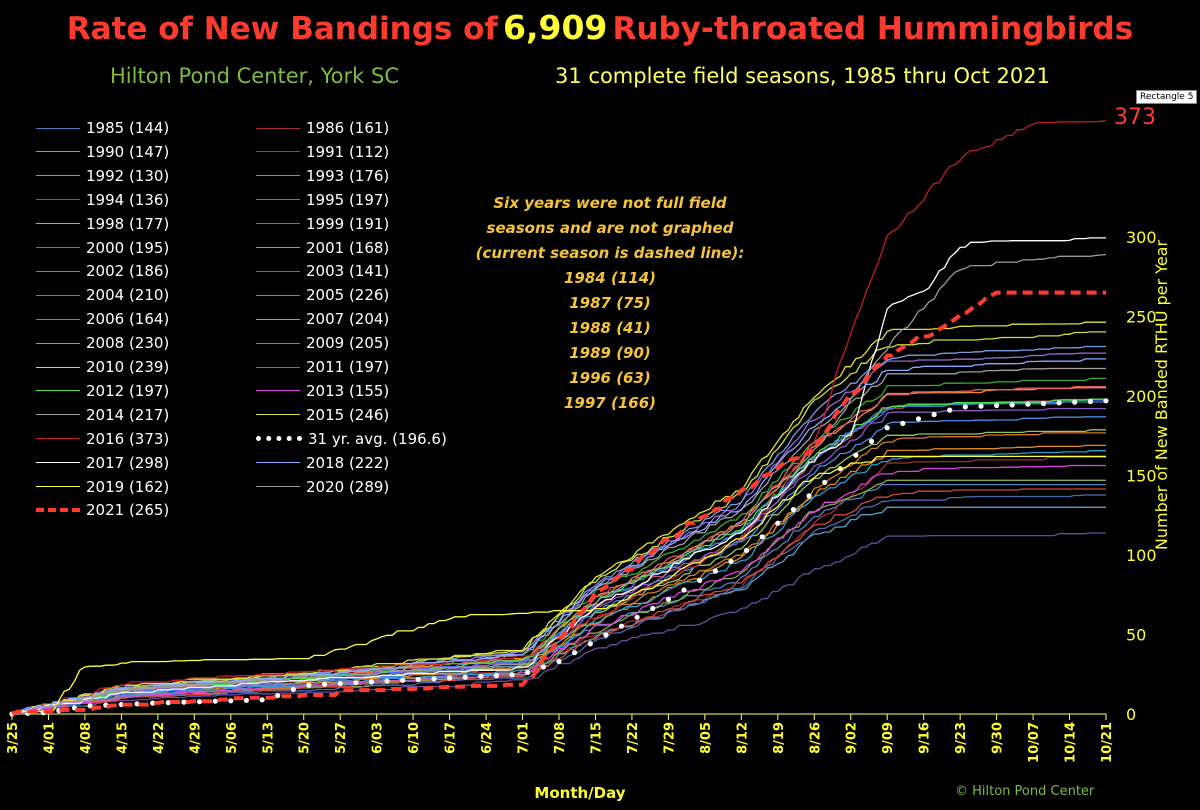 This screenshot has width=1200, height=810. I want to click on y-tick-label: 300, so click(1141, 237).